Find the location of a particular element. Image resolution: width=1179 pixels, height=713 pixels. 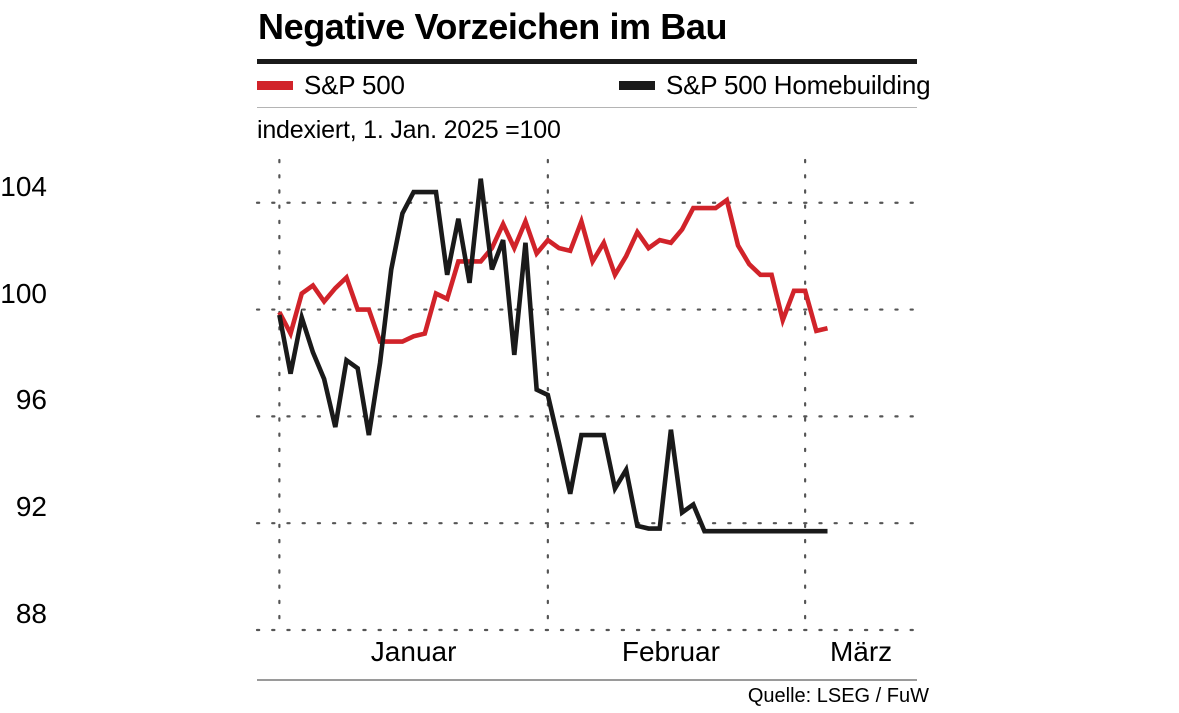

footer-rule is located at coordinates (587, 680).